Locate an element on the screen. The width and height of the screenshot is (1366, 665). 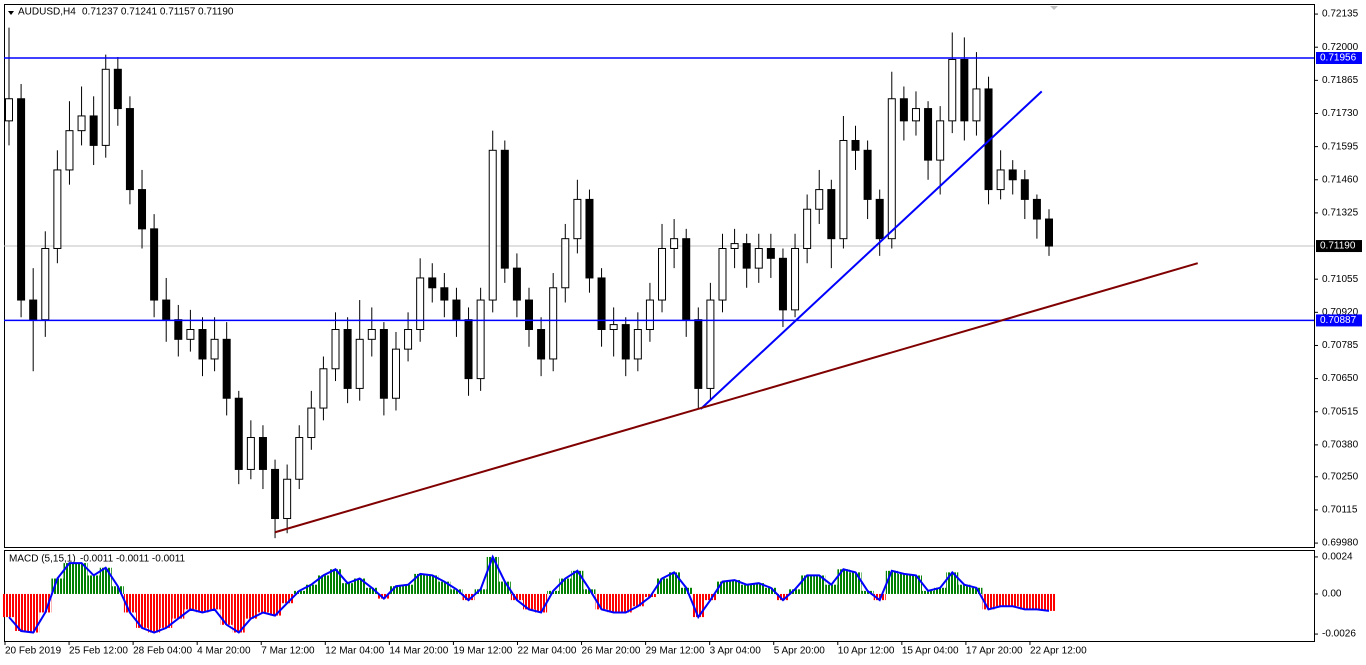
x-tick-label: 12 Mar 04:00 is located at coordinates (354, 651).